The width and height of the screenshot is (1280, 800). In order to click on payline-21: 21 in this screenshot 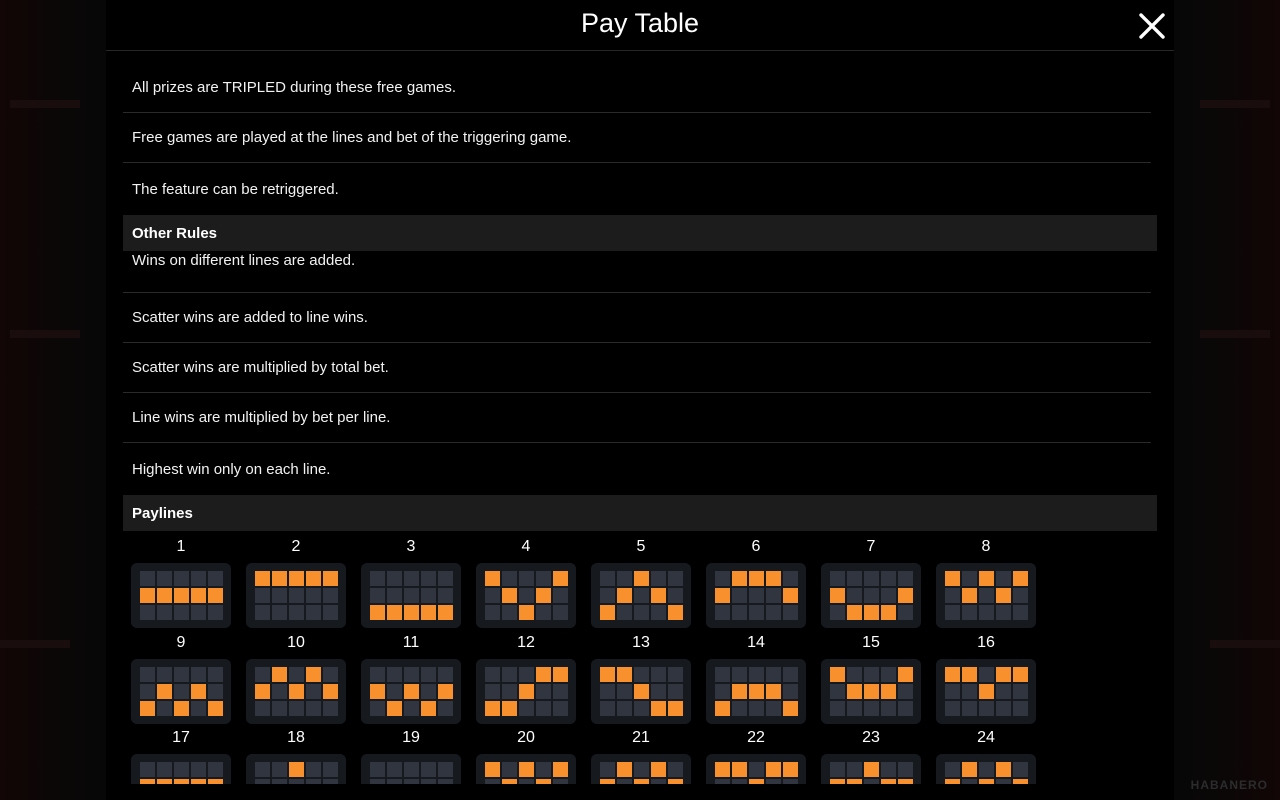, I will do `click(641, 756)`.